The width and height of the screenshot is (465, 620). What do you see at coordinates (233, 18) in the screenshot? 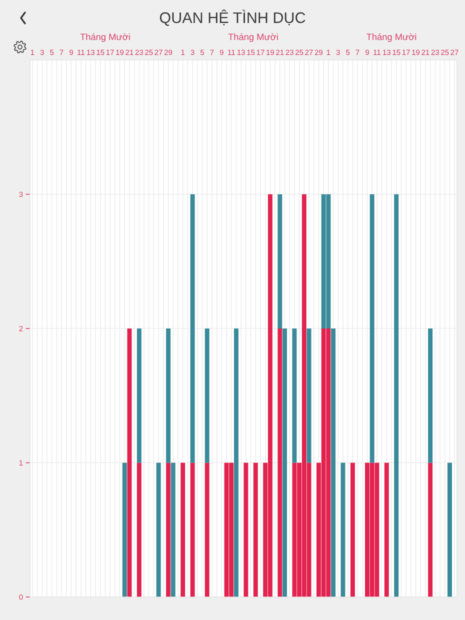
I see `chart-title: QUAN HỆ TÌNH DỤC` at bounding box center [233, 18].